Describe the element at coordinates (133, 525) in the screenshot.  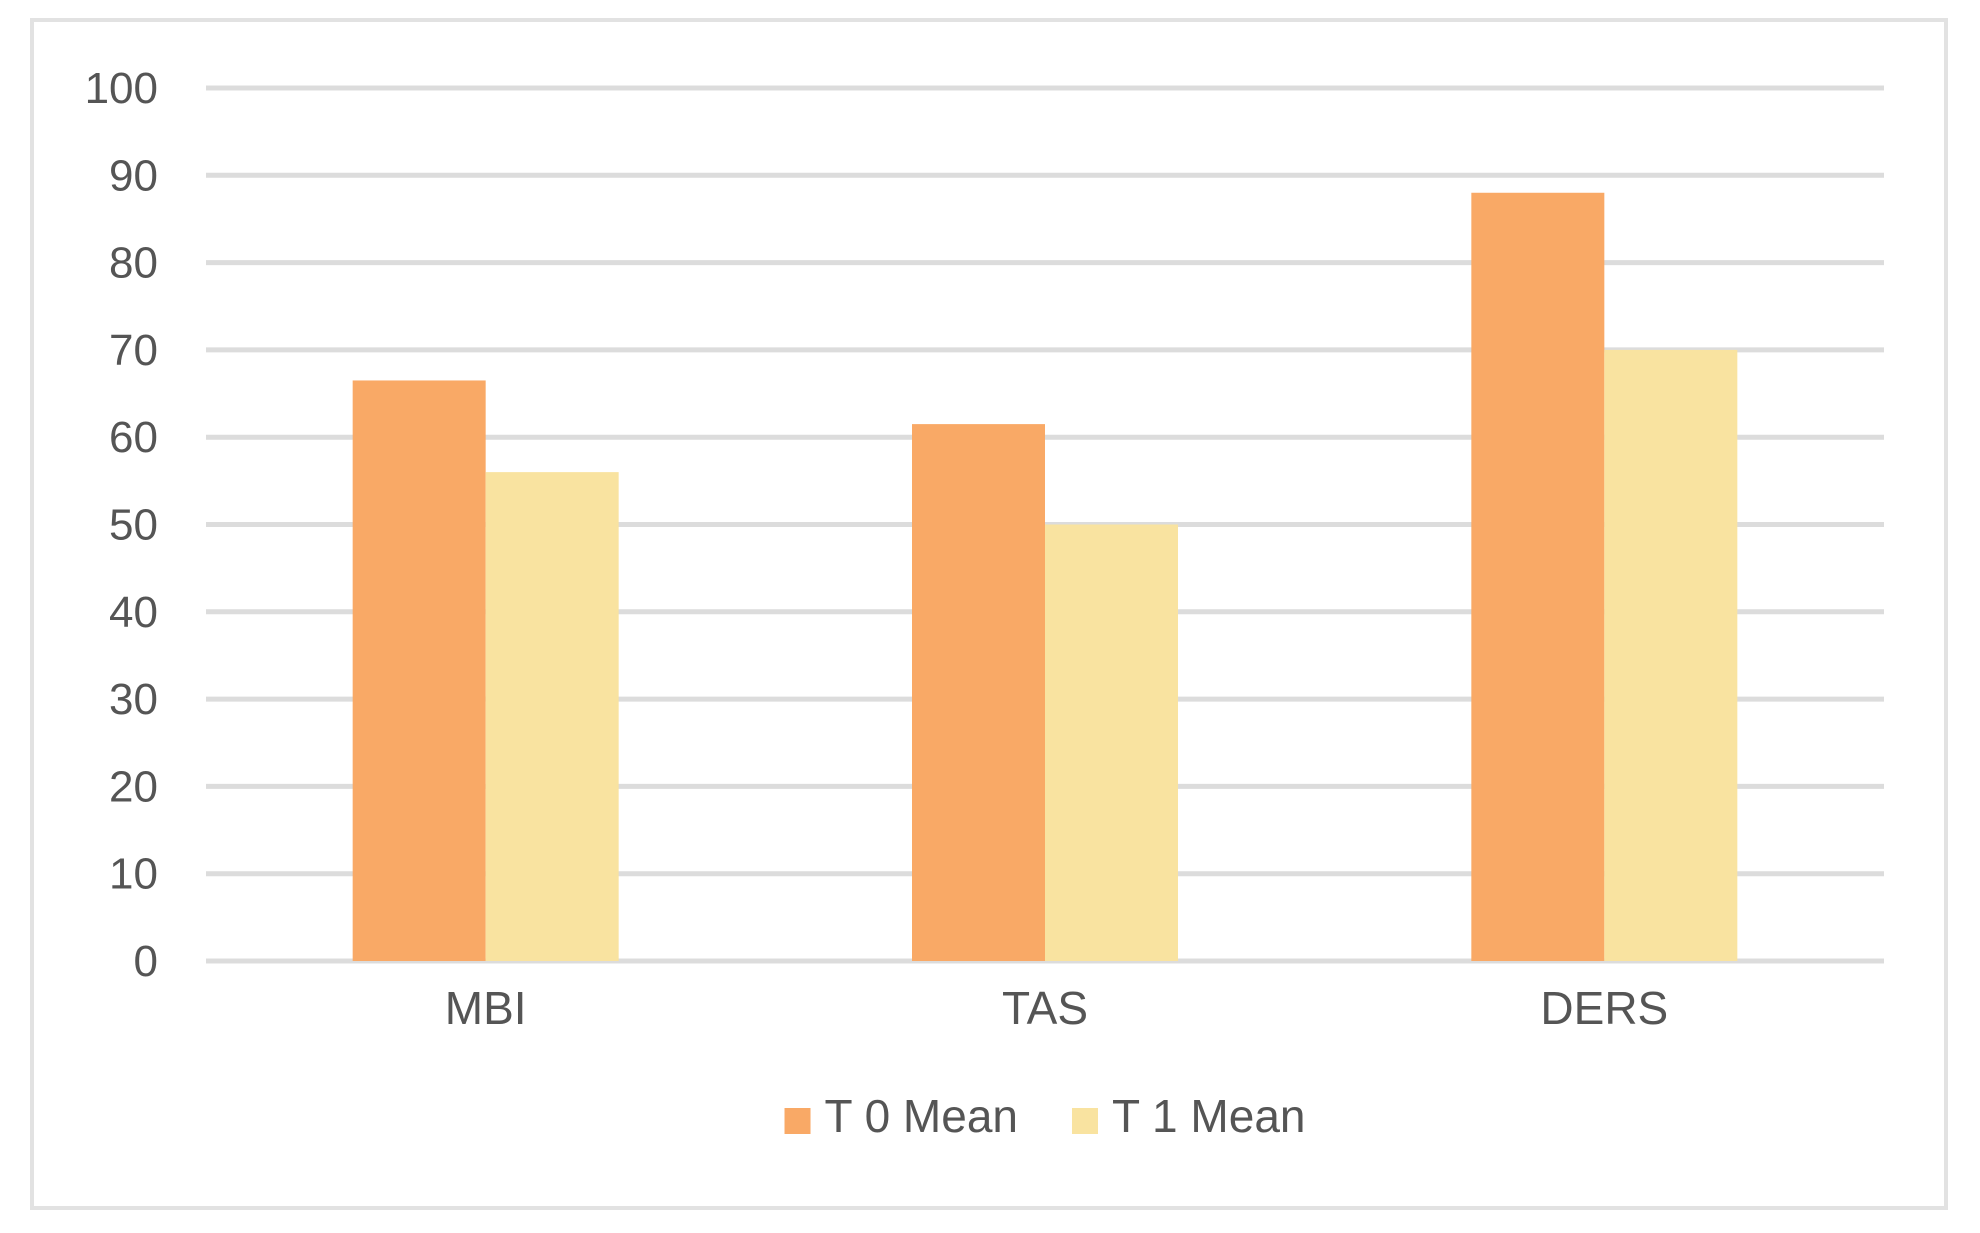
I see `y-tick-label: 50` at that location.